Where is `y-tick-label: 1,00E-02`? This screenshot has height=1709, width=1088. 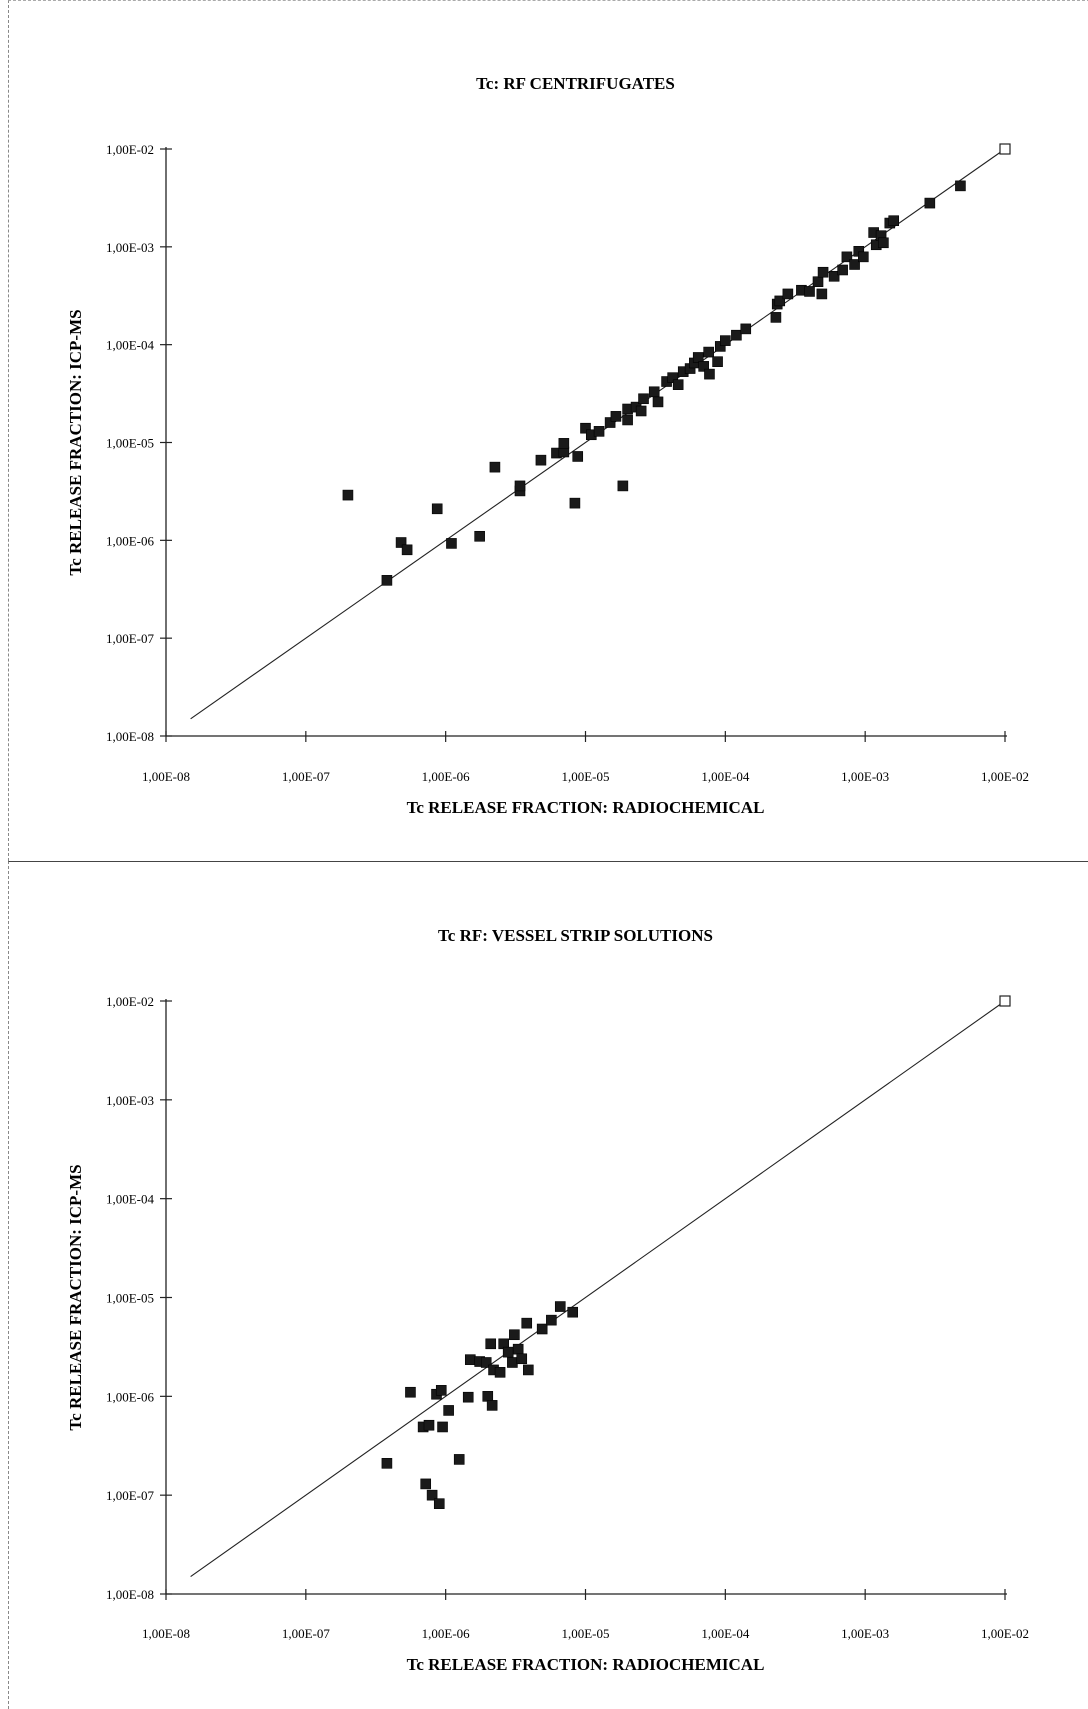 y-tick-label: 1,00E-02 is located at coordinates (130, 1001).